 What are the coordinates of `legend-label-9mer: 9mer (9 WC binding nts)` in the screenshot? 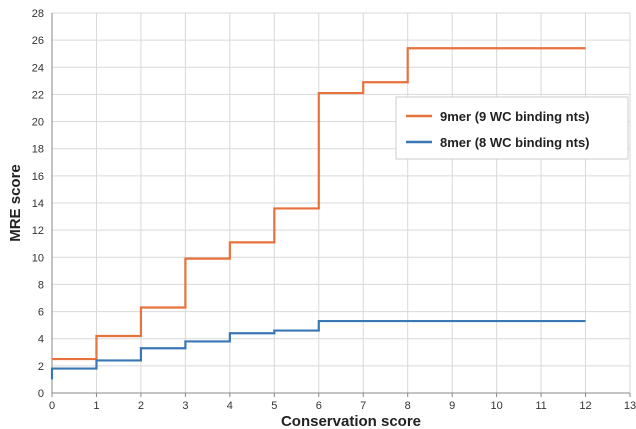 It's located at (515, 116).